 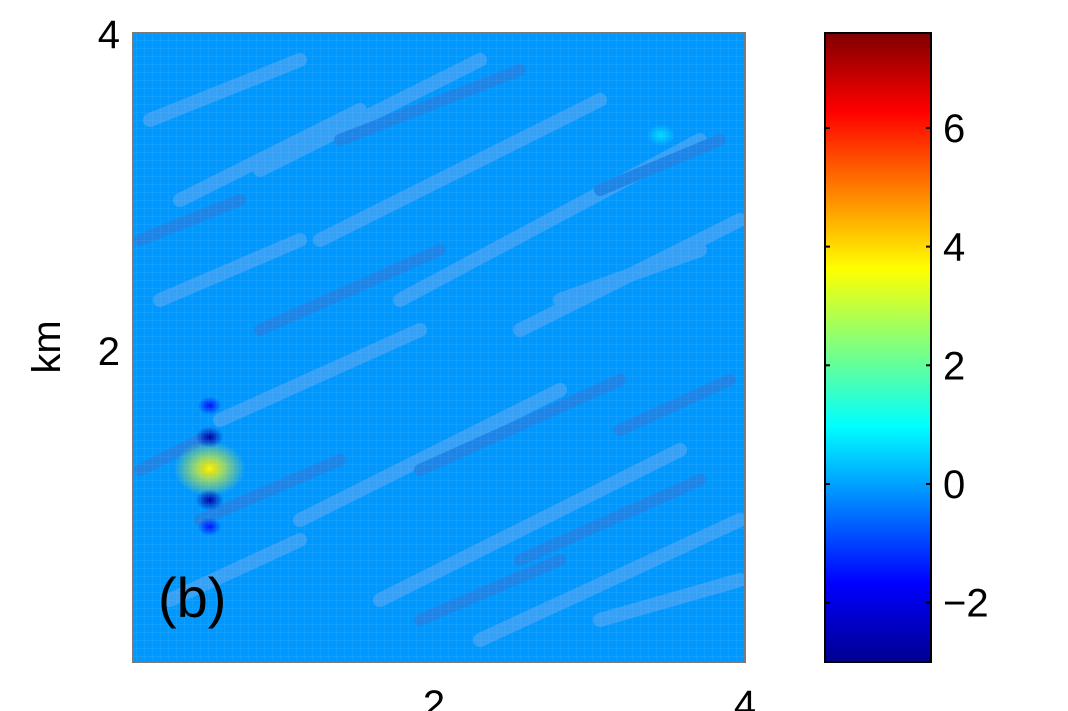 I want to click on colorbar-tick-label: 2, so click(x=954, y=366).